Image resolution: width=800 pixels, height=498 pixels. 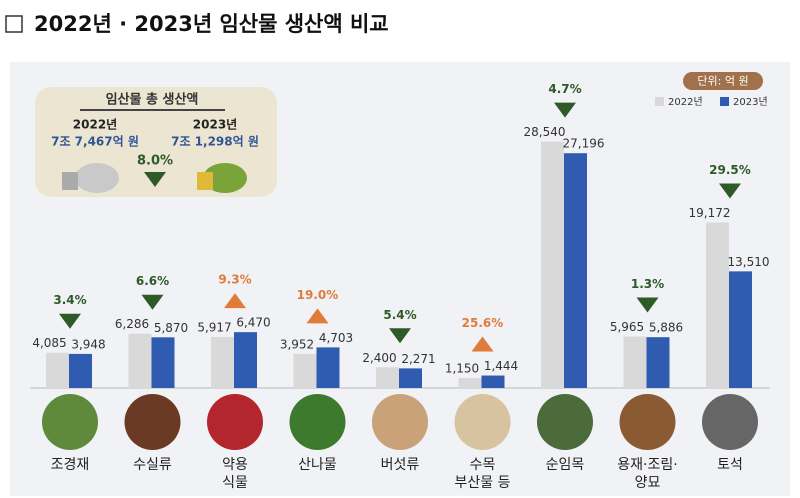 I want to click on category-label: 토석, so click(x=730, y=465).